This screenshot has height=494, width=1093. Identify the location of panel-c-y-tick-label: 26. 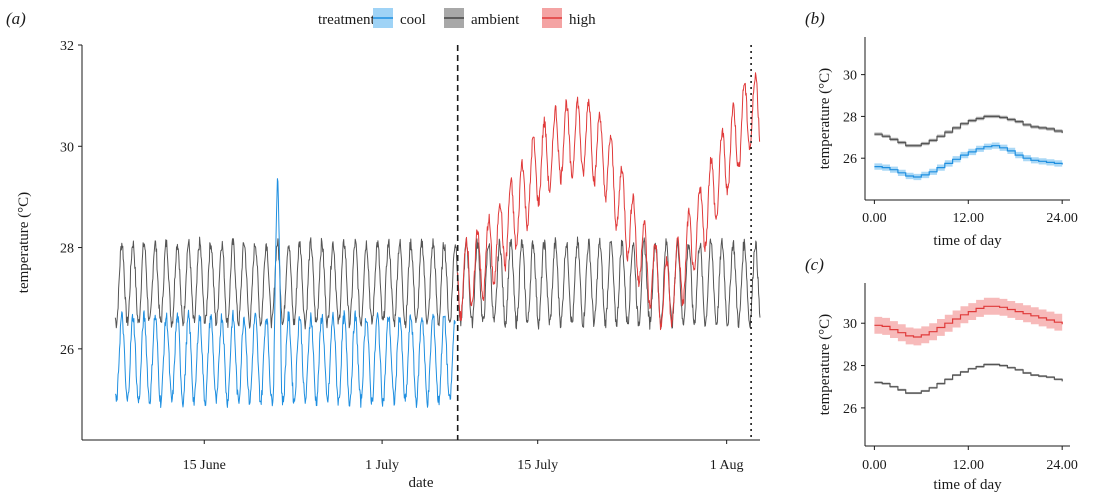
(850, 409).